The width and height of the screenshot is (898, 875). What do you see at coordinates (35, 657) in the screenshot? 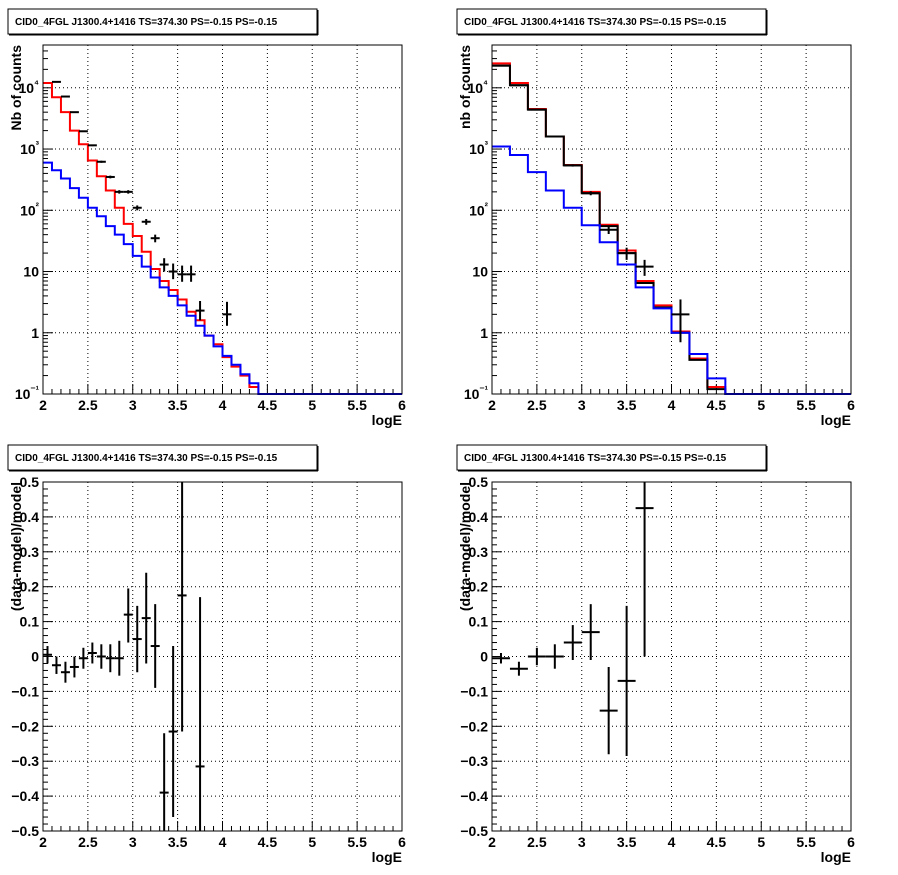
I see `y-tick-label: 0` at bounding box center [35, 657].